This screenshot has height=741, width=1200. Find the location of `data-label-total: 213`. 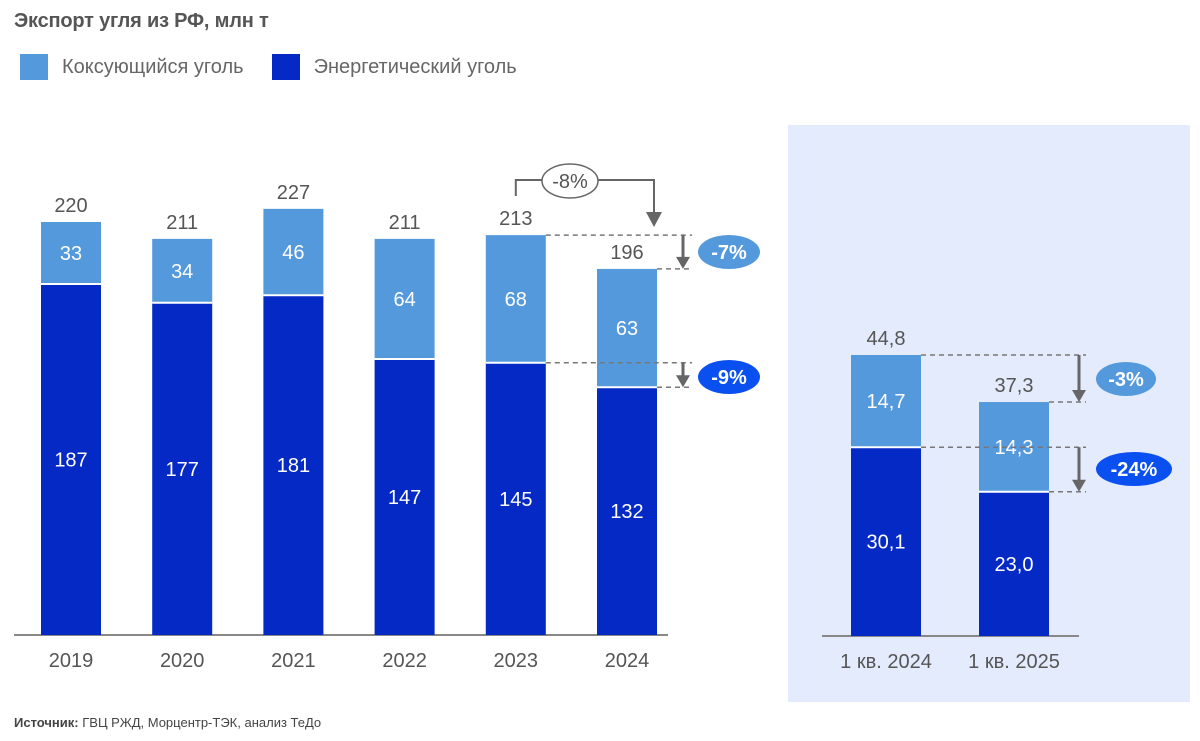

data-label-total: 213 is located at coordinates (515, 219).